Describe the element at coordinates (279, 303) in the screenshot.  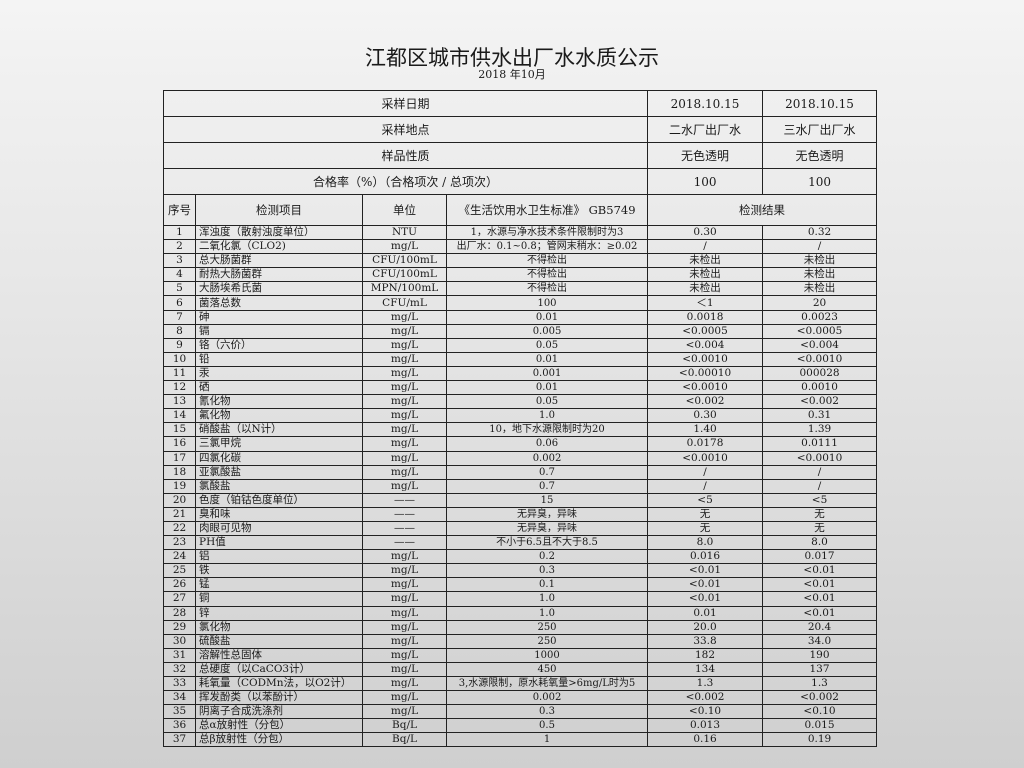
I see `row-item: 菌落总数` at that location.